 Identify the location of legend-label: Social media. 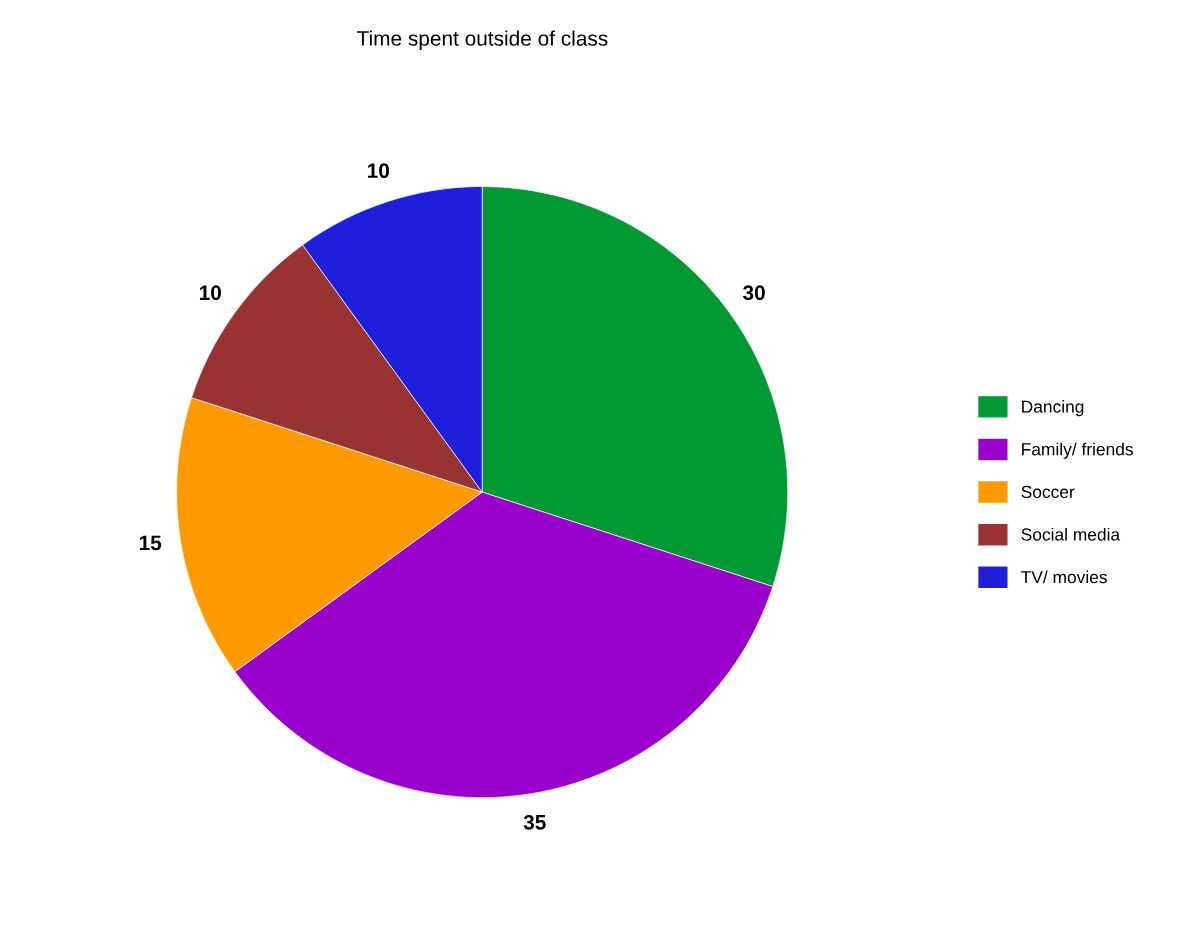
(1071, 534).